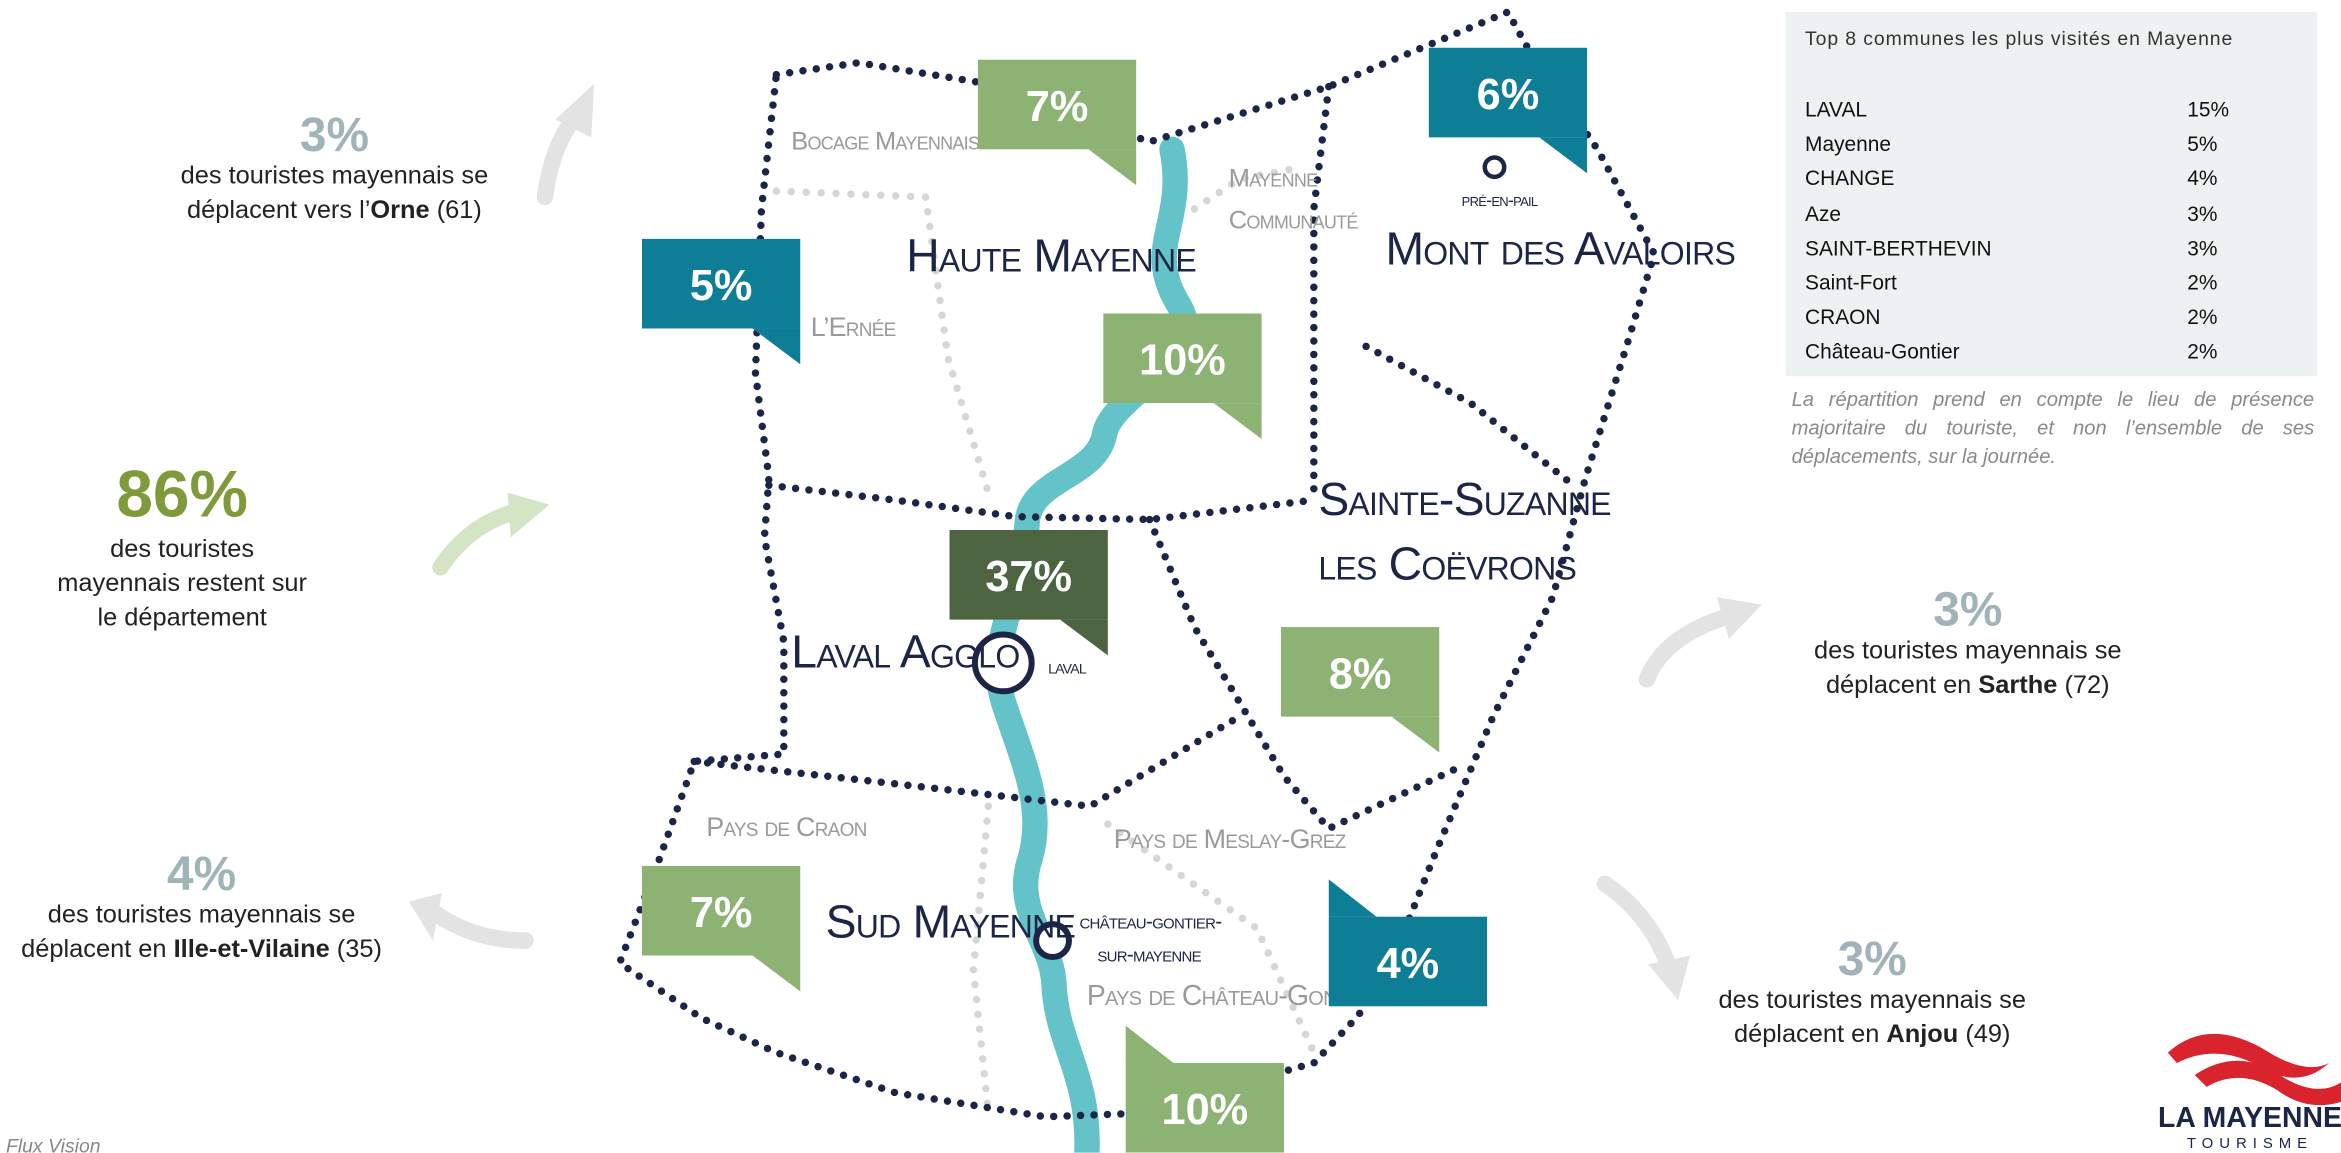  I want to click on share-box: 5%, so click(721, 301).